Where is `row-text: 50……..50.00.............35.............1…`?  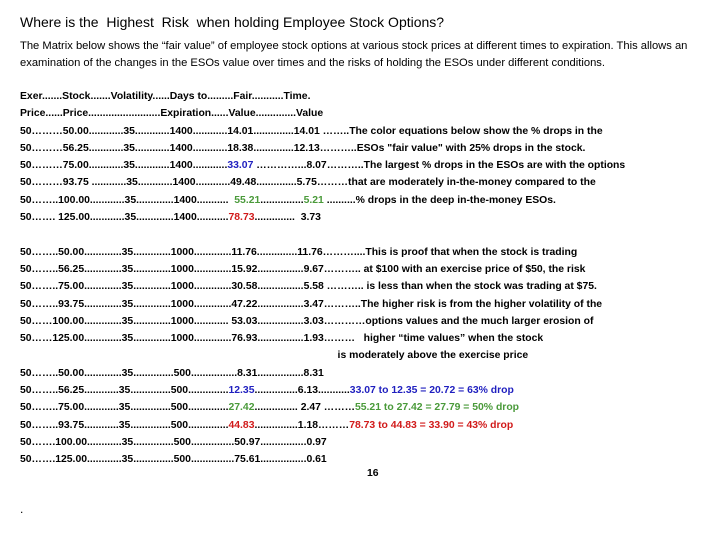 row-text: 50……..50.00.............35.............1… is located at coordinates (299, 252).